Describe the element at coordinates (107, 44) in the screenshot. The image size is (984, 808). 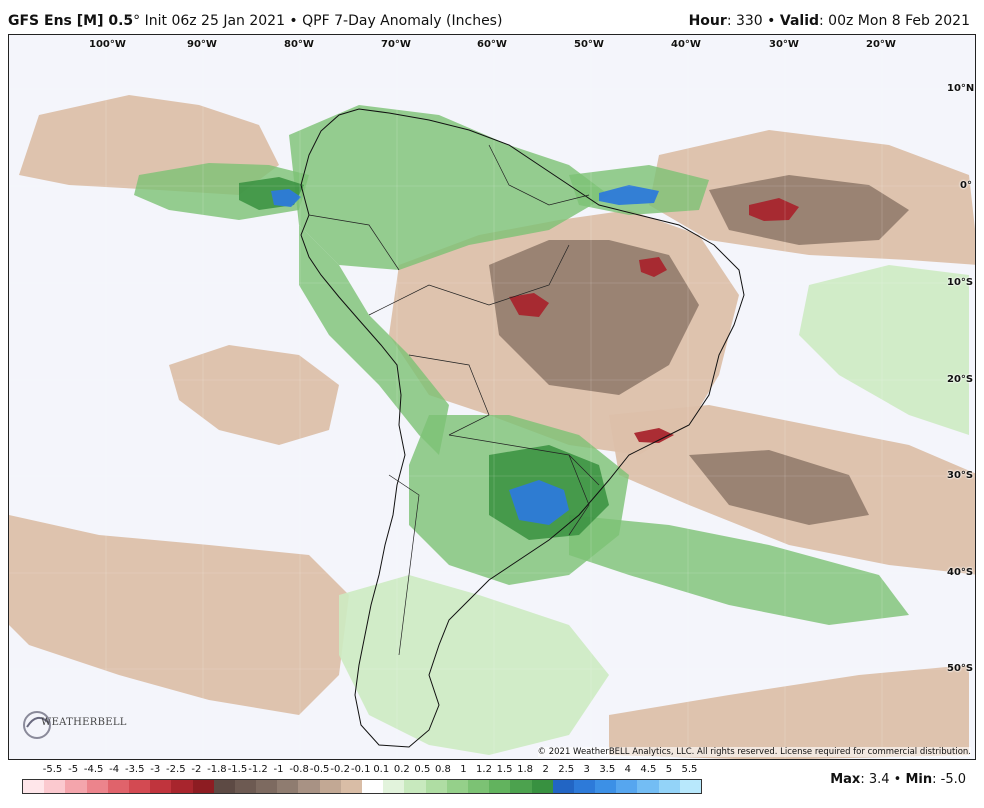
I see `lon-label-100w: 100°W` at that location.